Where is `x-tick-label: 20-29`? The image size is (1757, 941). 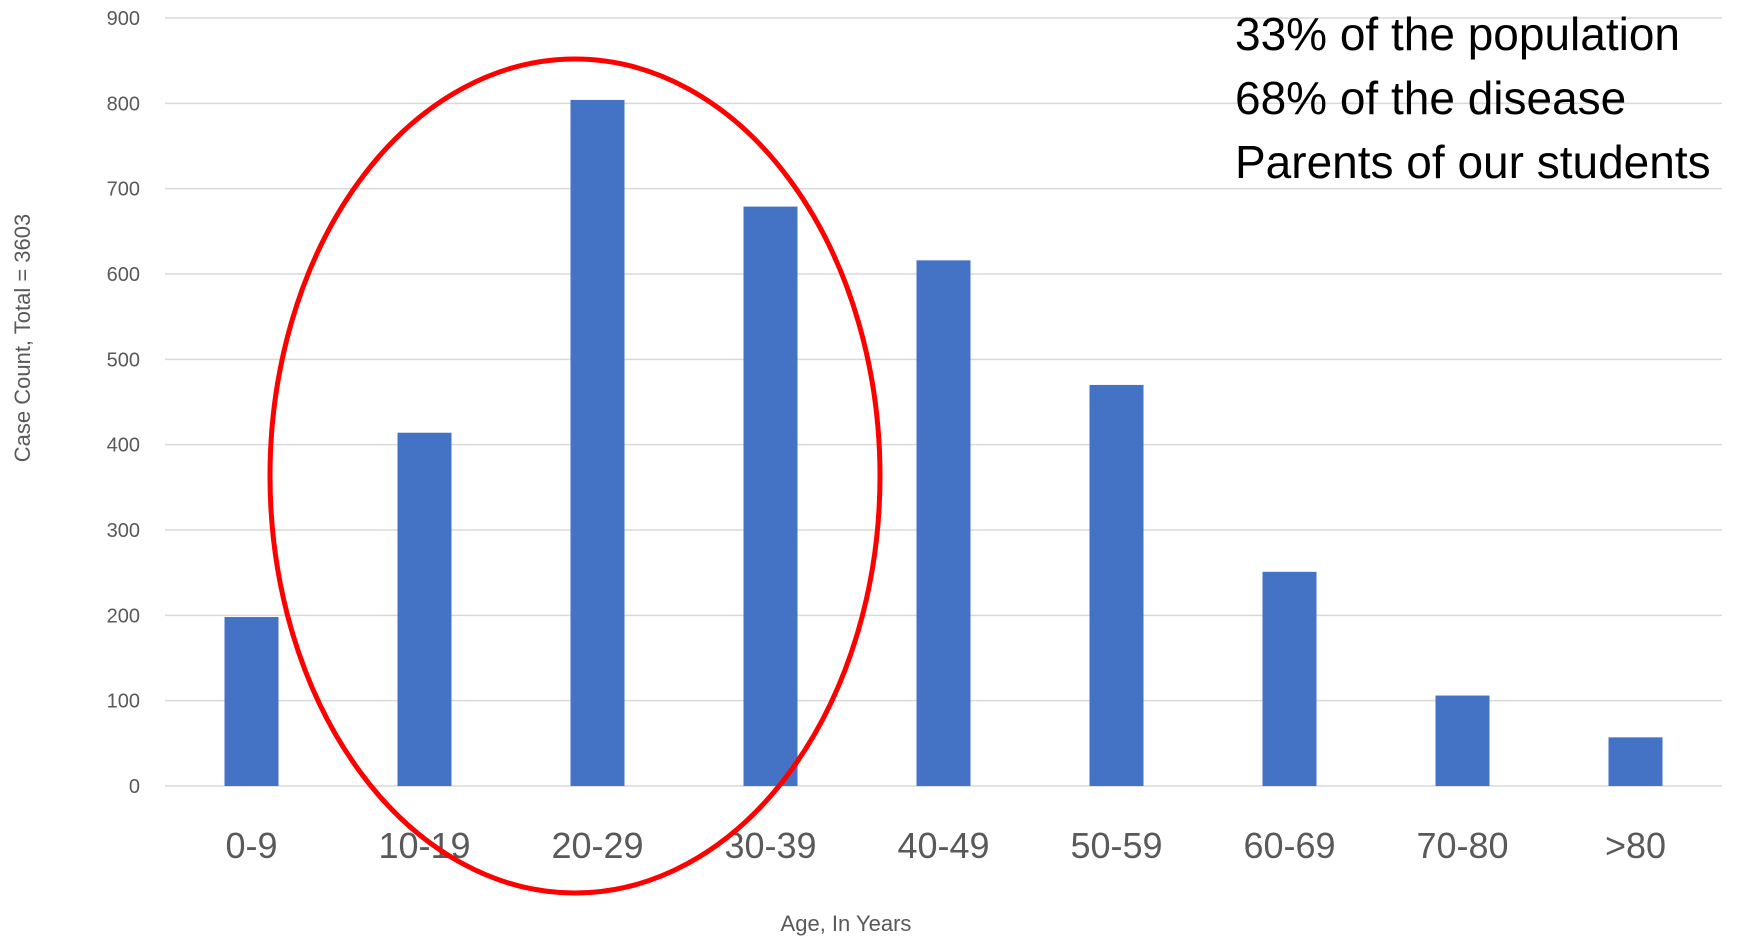 x-tick-label: 20-29 is located at coordinates (597, 845).